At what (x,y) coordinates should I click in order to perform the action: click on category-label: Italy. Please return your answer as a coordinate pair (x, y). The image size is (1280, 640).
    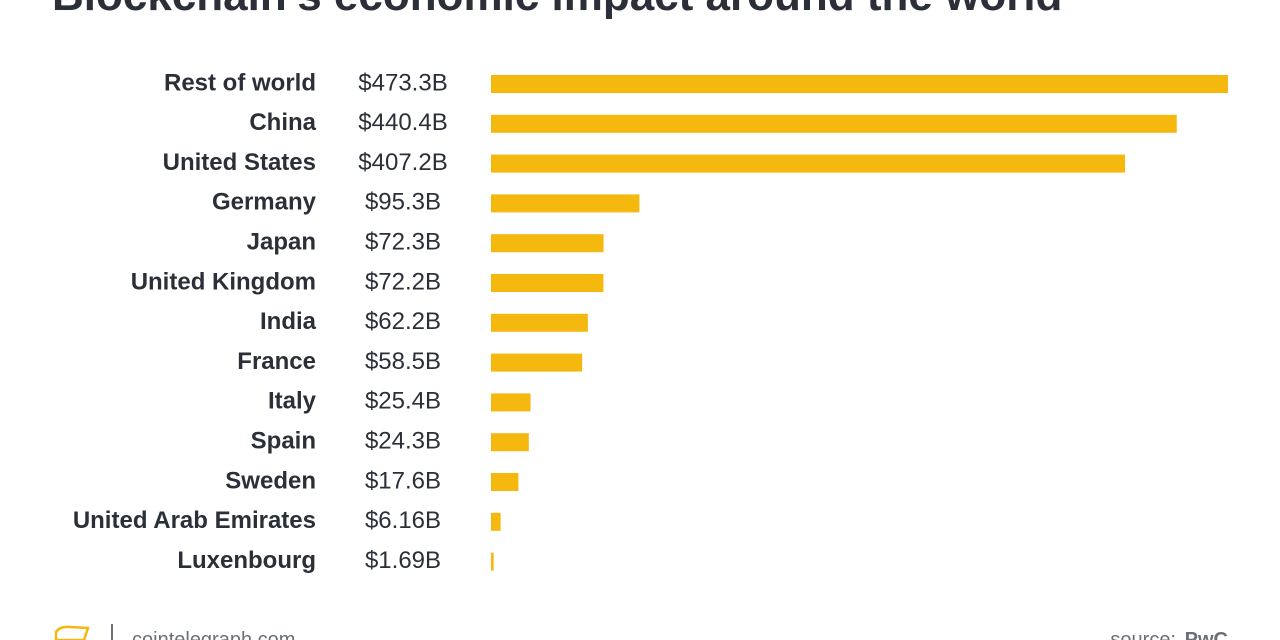
    Looking at the image, I should click on (292, 401).